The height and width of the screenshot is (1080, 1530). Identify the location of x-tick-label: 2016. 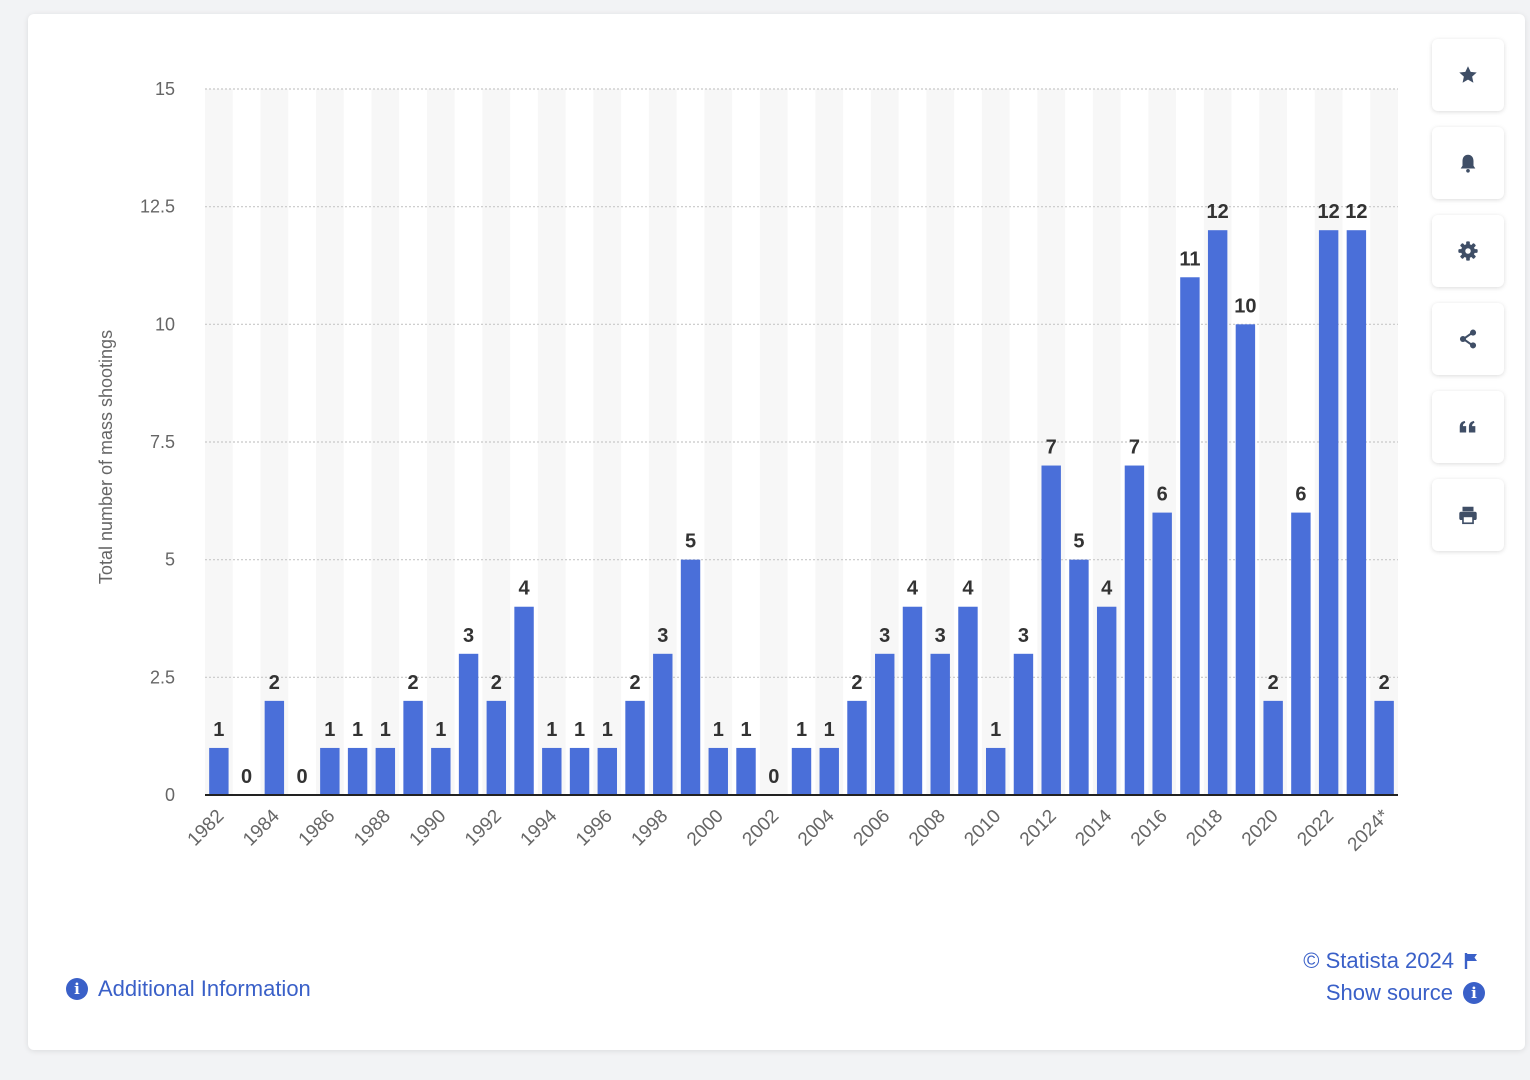
(1149, 828).